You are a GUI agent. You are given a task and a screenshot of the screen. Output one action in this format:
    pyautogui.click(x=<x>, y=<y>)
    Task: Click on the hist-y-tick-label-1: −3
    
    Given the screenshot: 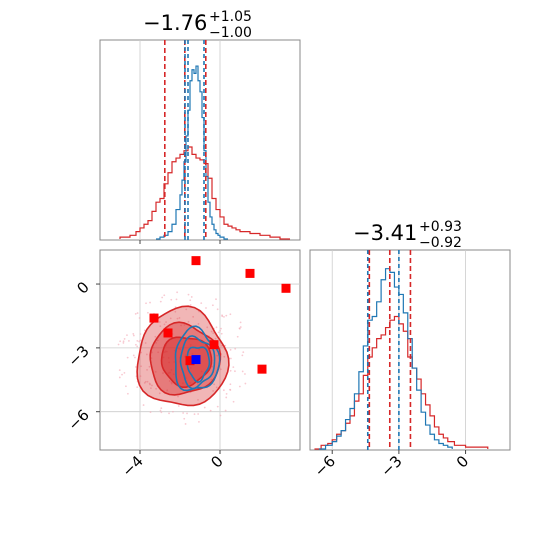 What is the action you would take?
    pyautogui.click(x=391, y=466)
    